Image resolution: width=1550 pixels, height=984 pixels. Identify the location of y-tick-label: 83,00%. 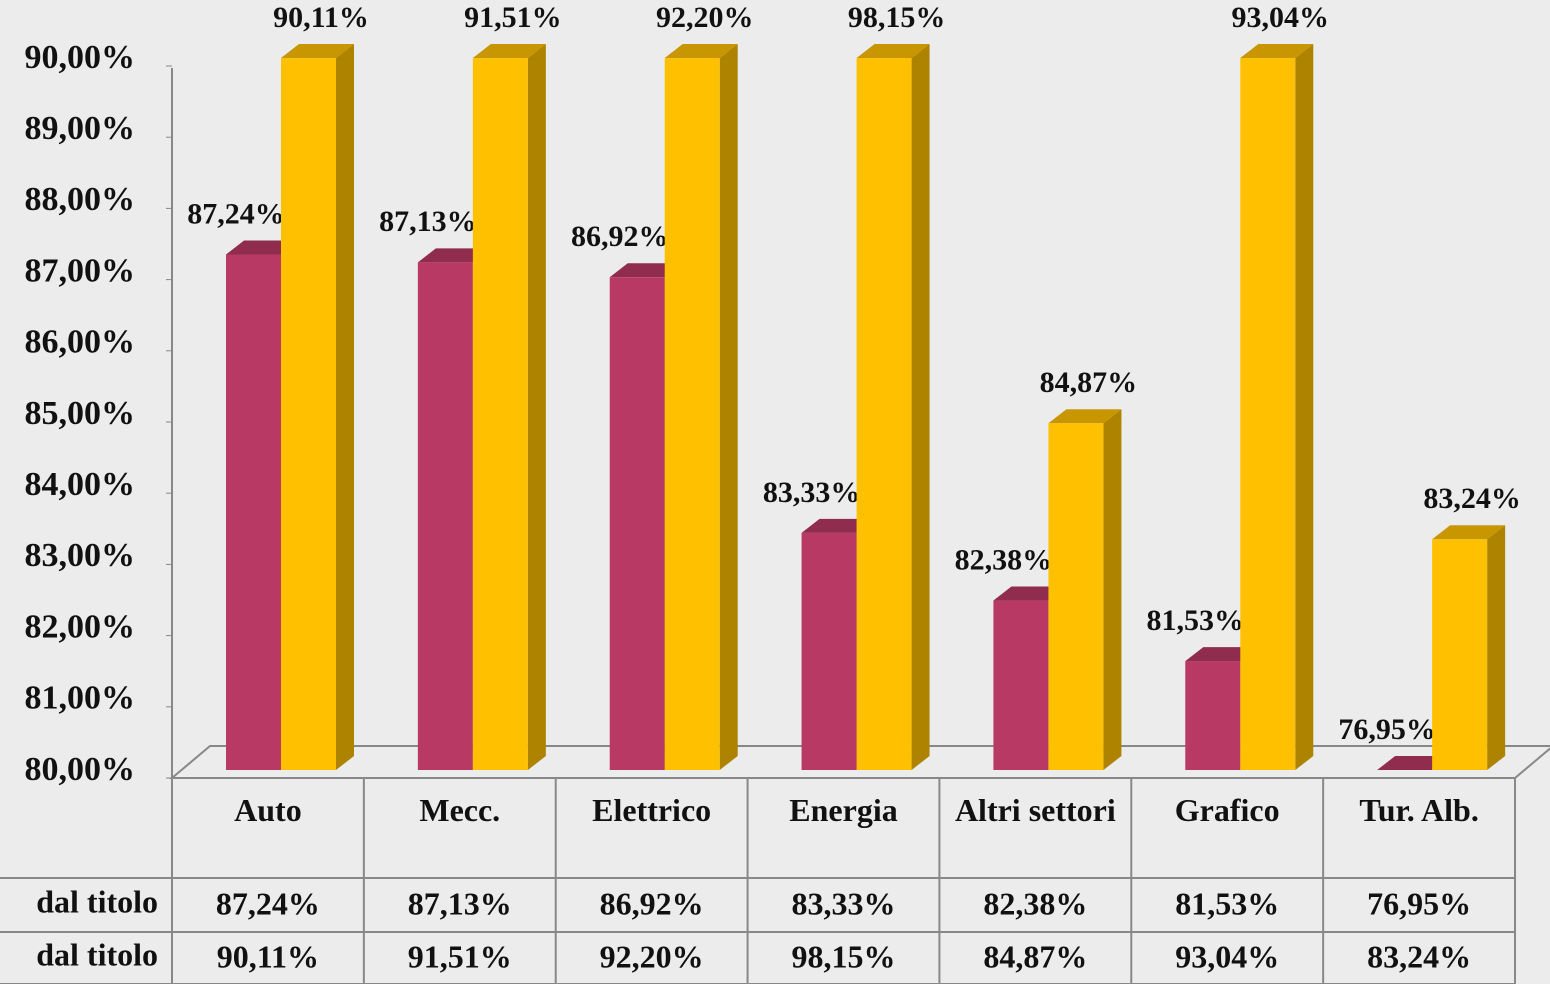
(80, 555).